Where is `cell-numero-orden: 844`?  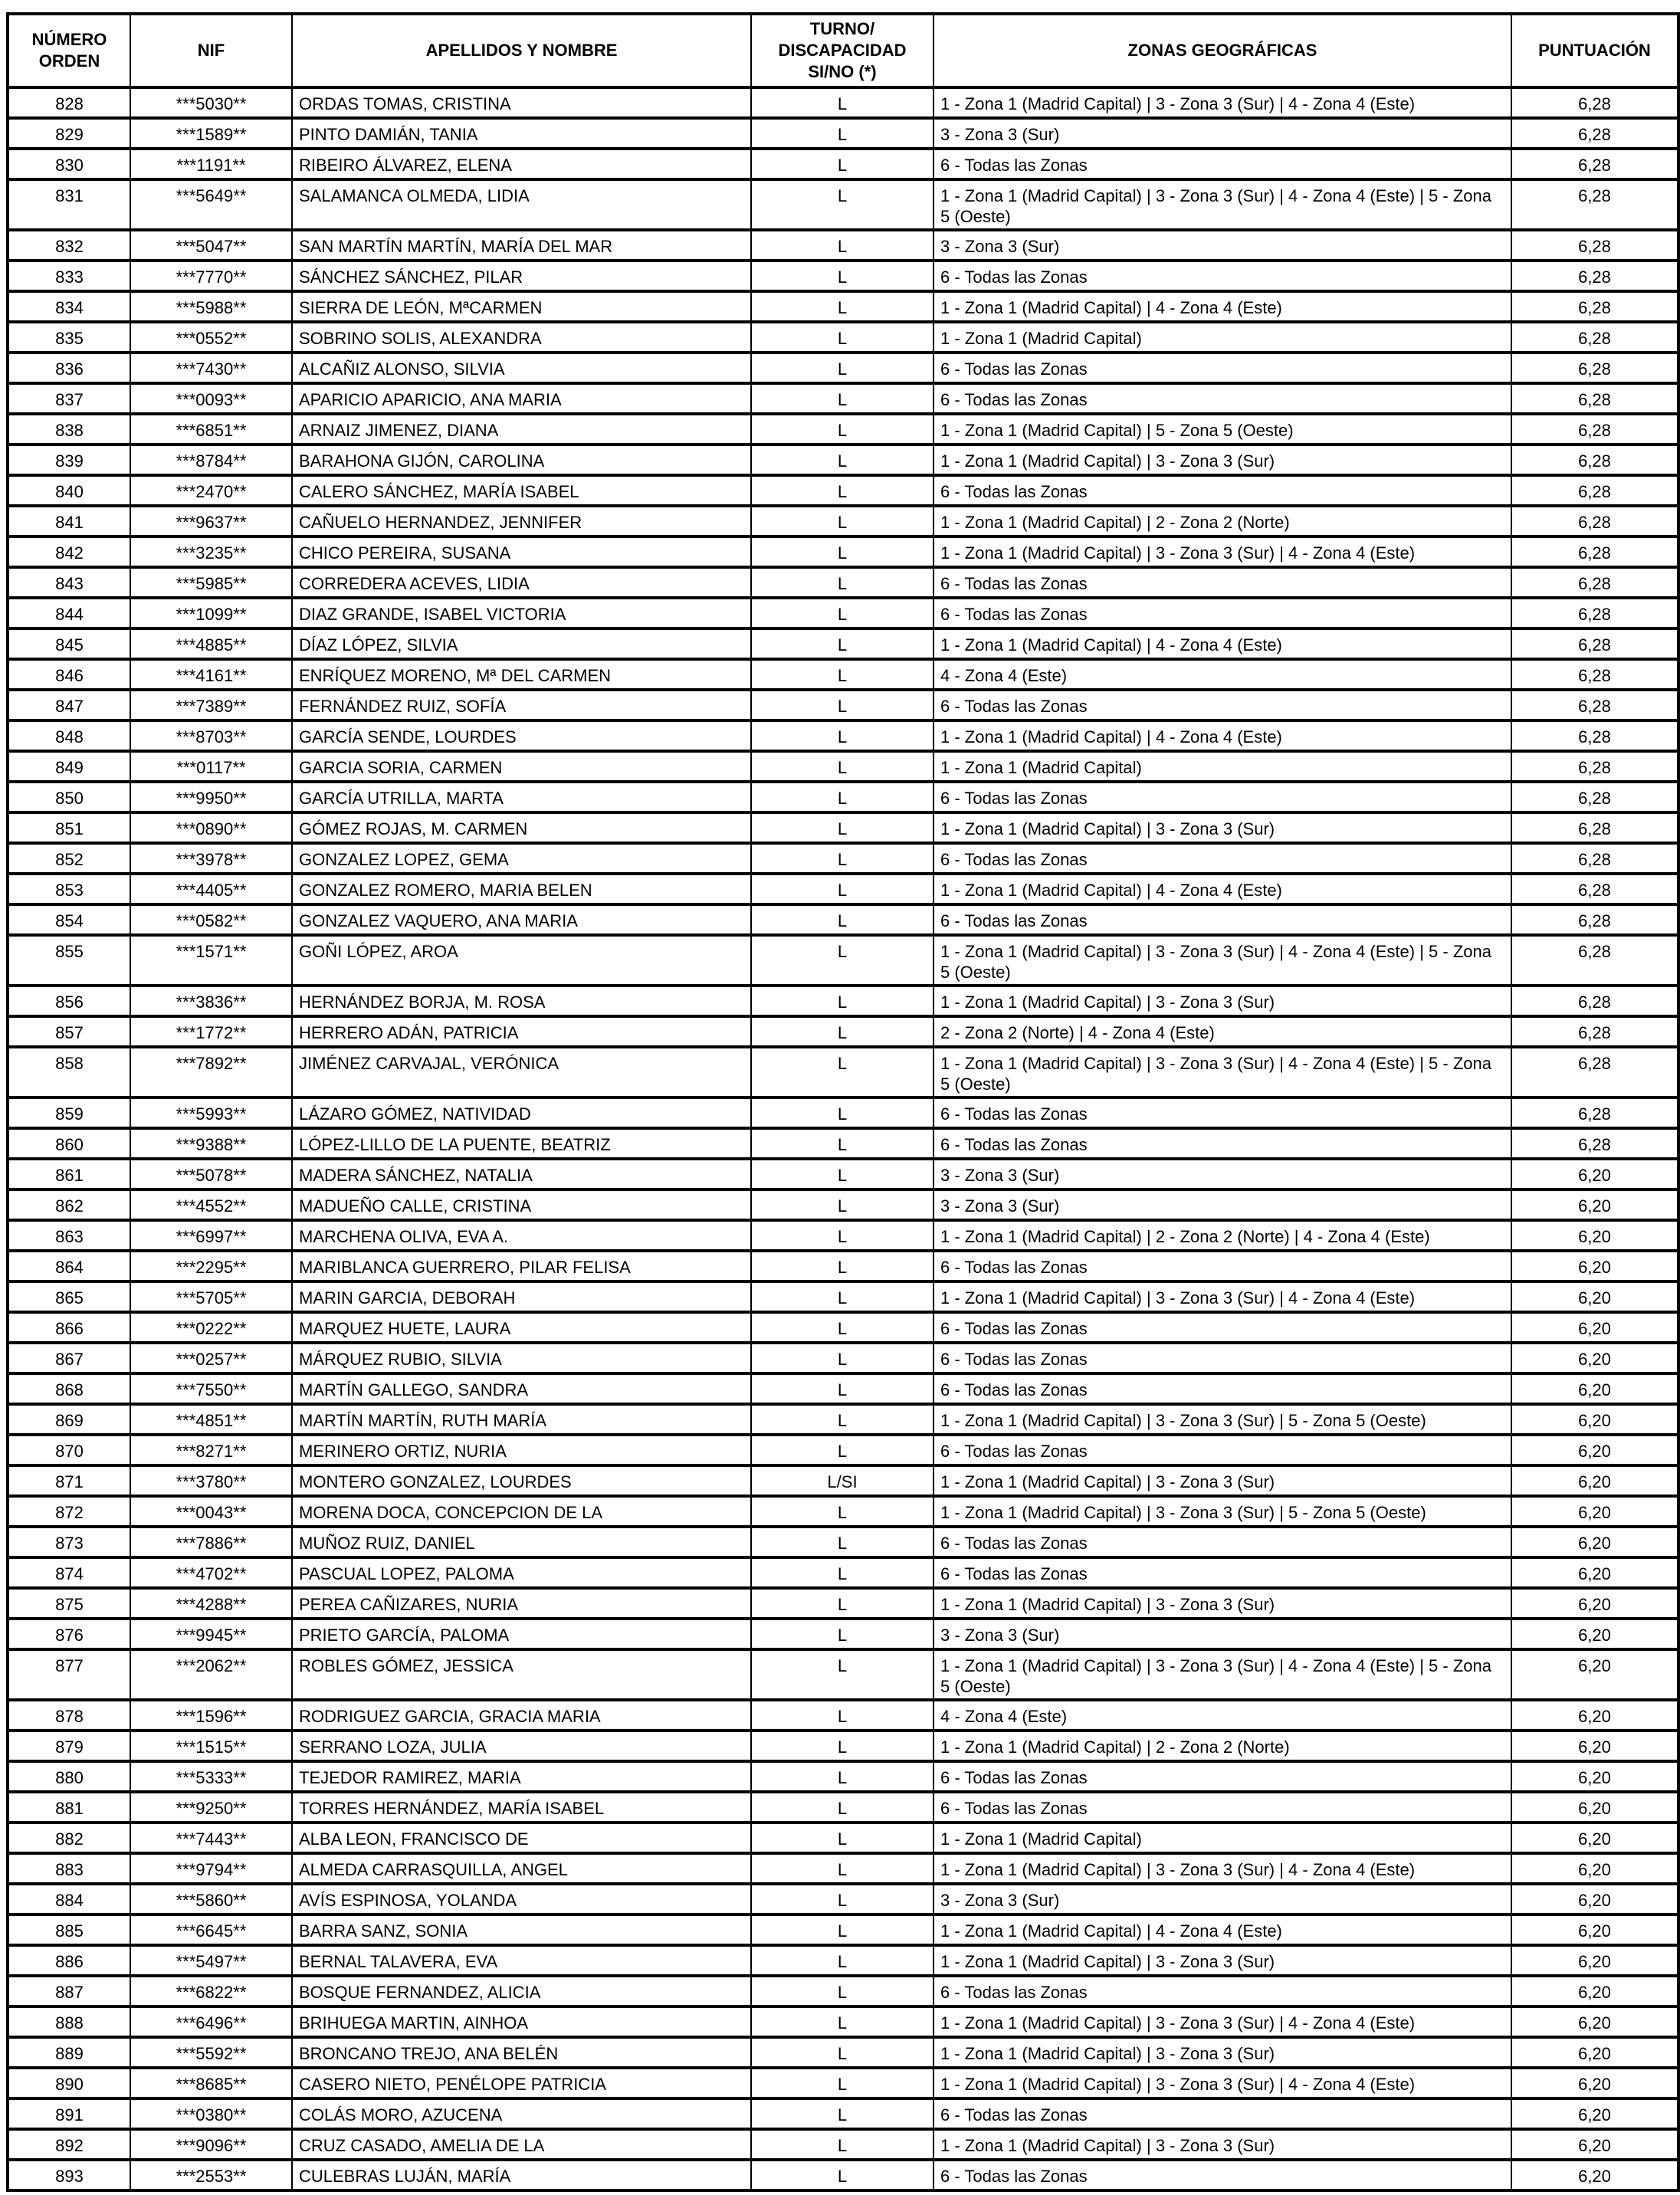
cell-numero-orden: 844 is located at coordinates (69, 613).